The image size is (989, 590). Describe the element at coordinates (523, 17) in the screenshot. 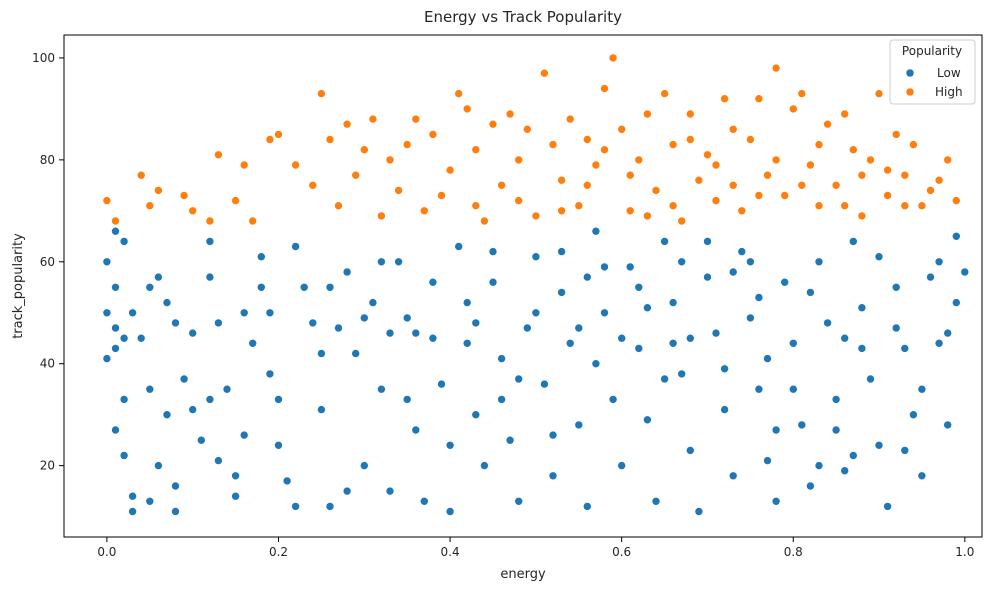

I see `chart-title: Energy vs Track Popularity` at that location.